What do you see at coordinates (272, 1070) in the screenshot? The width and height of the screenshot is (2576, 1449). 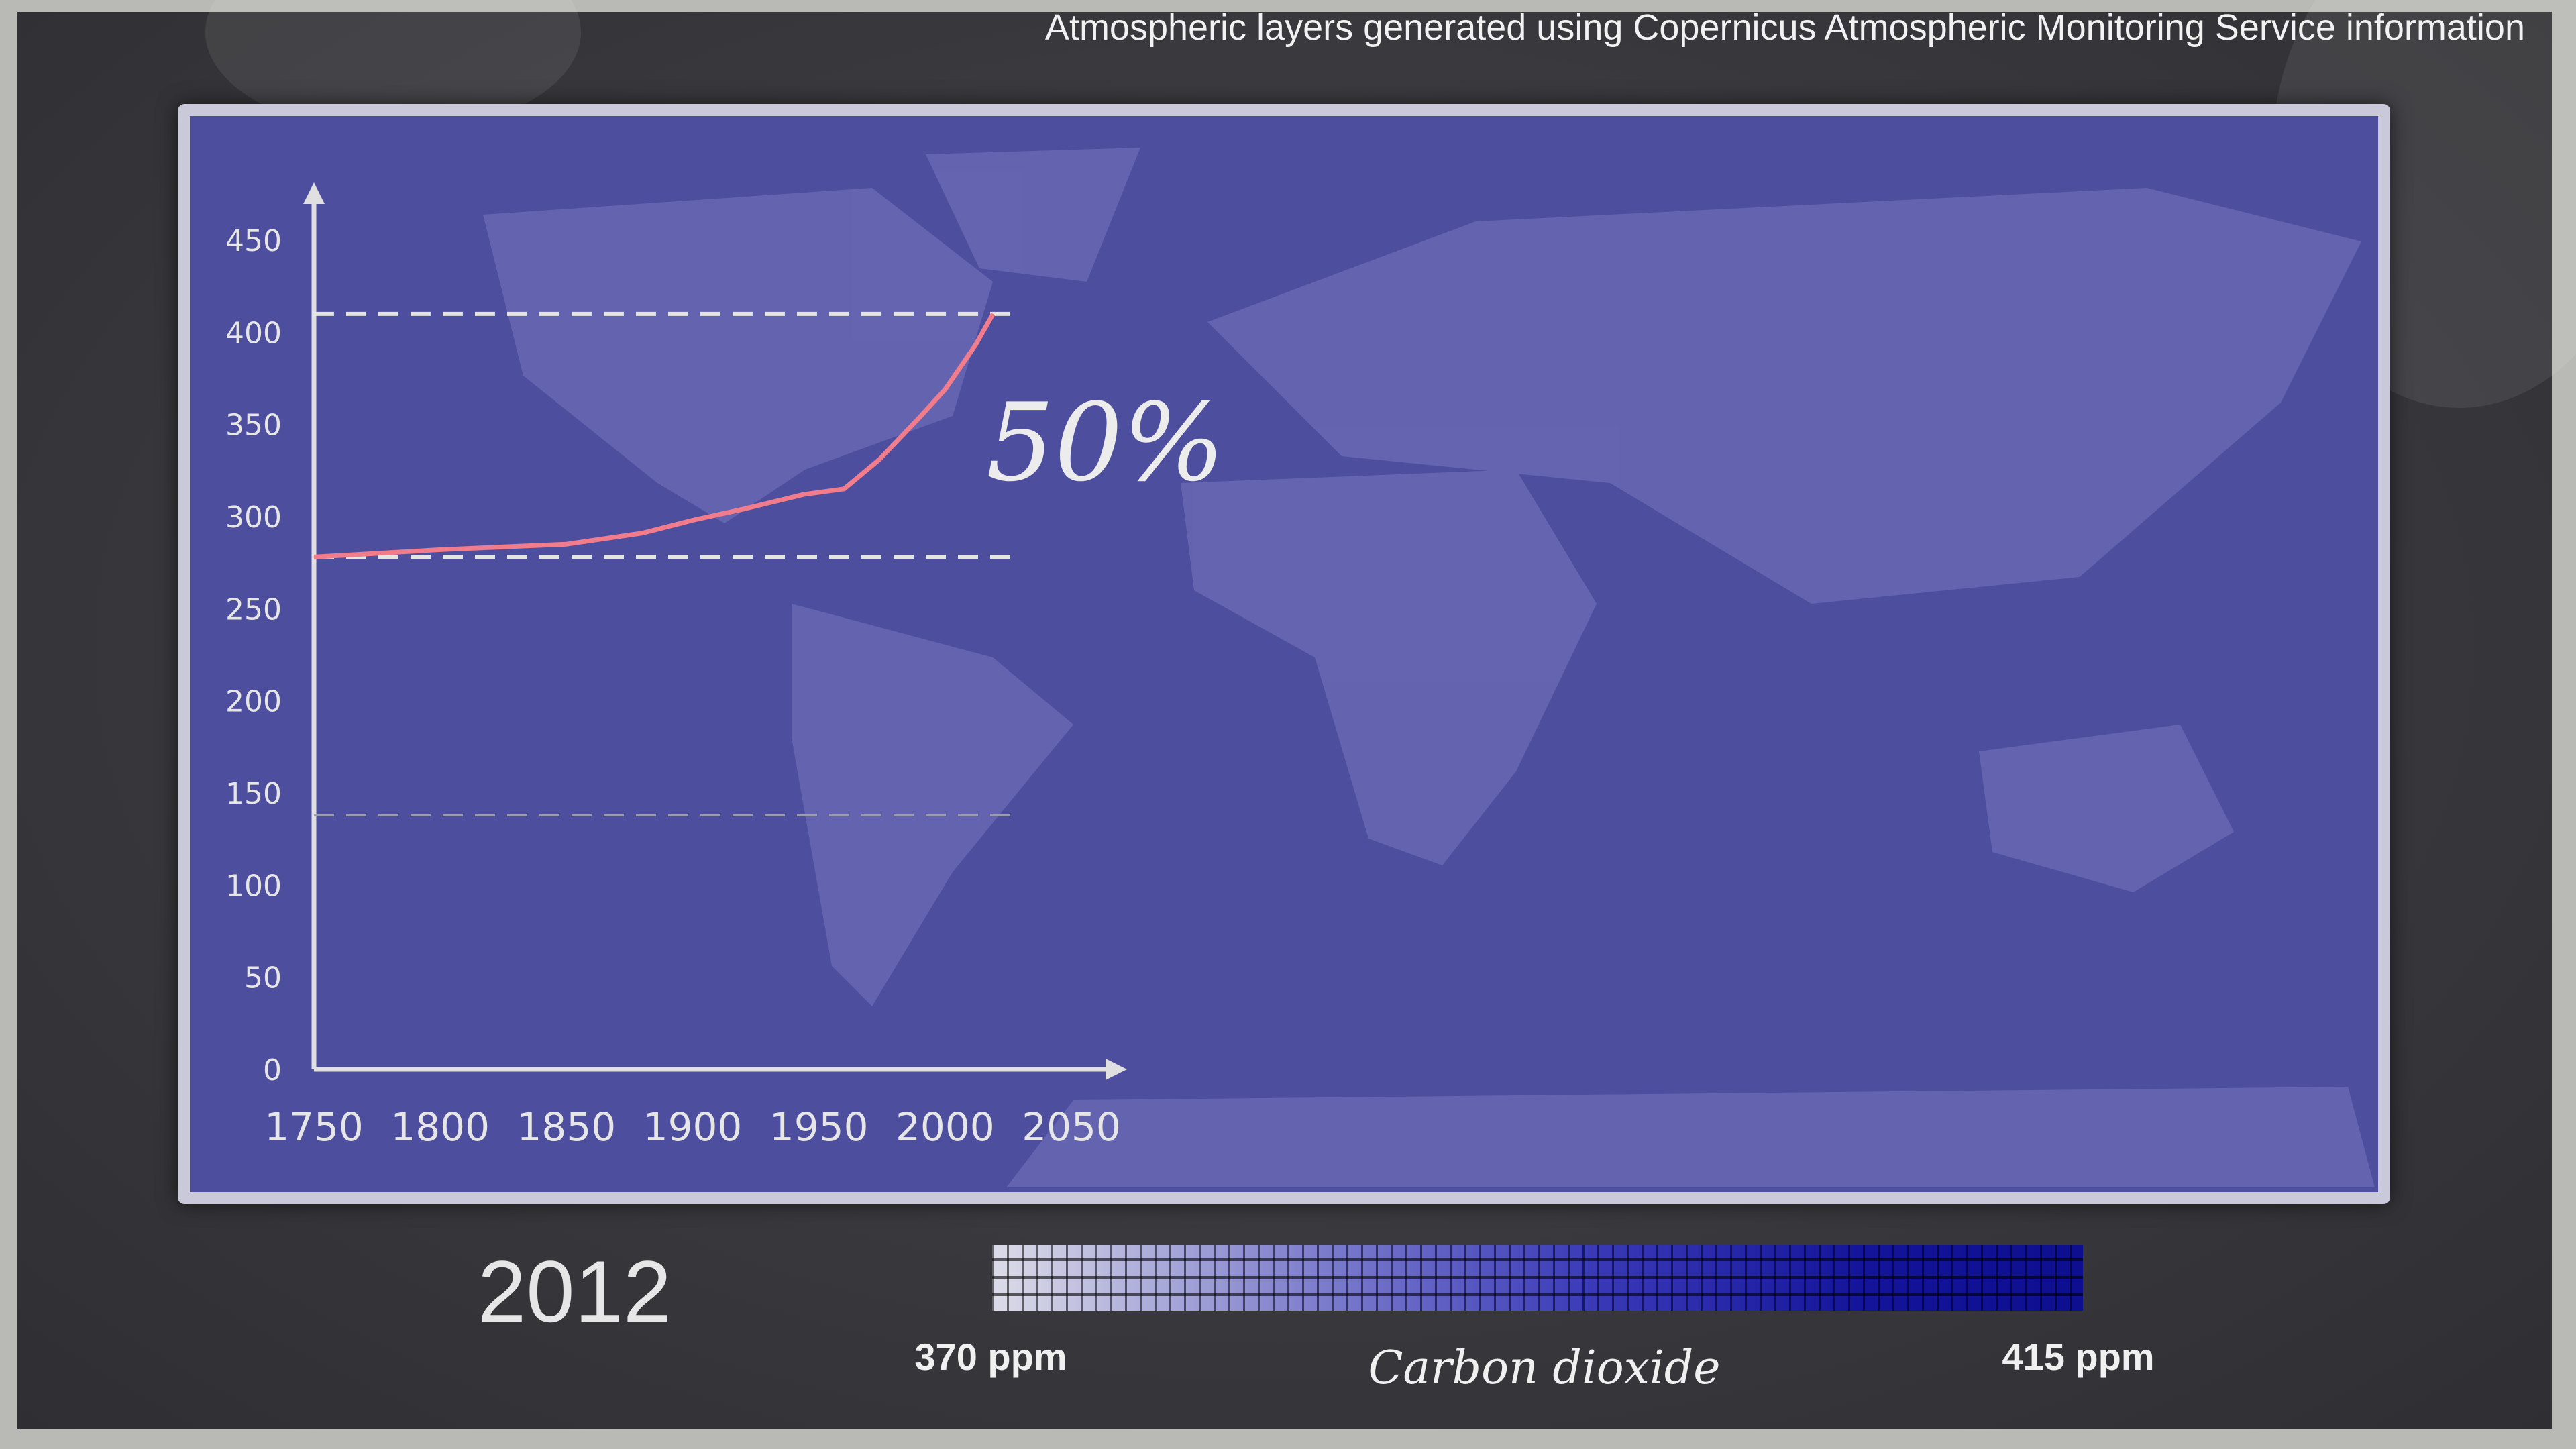 I see `y-tick-label: 0` at bounding box center [272, 1070].